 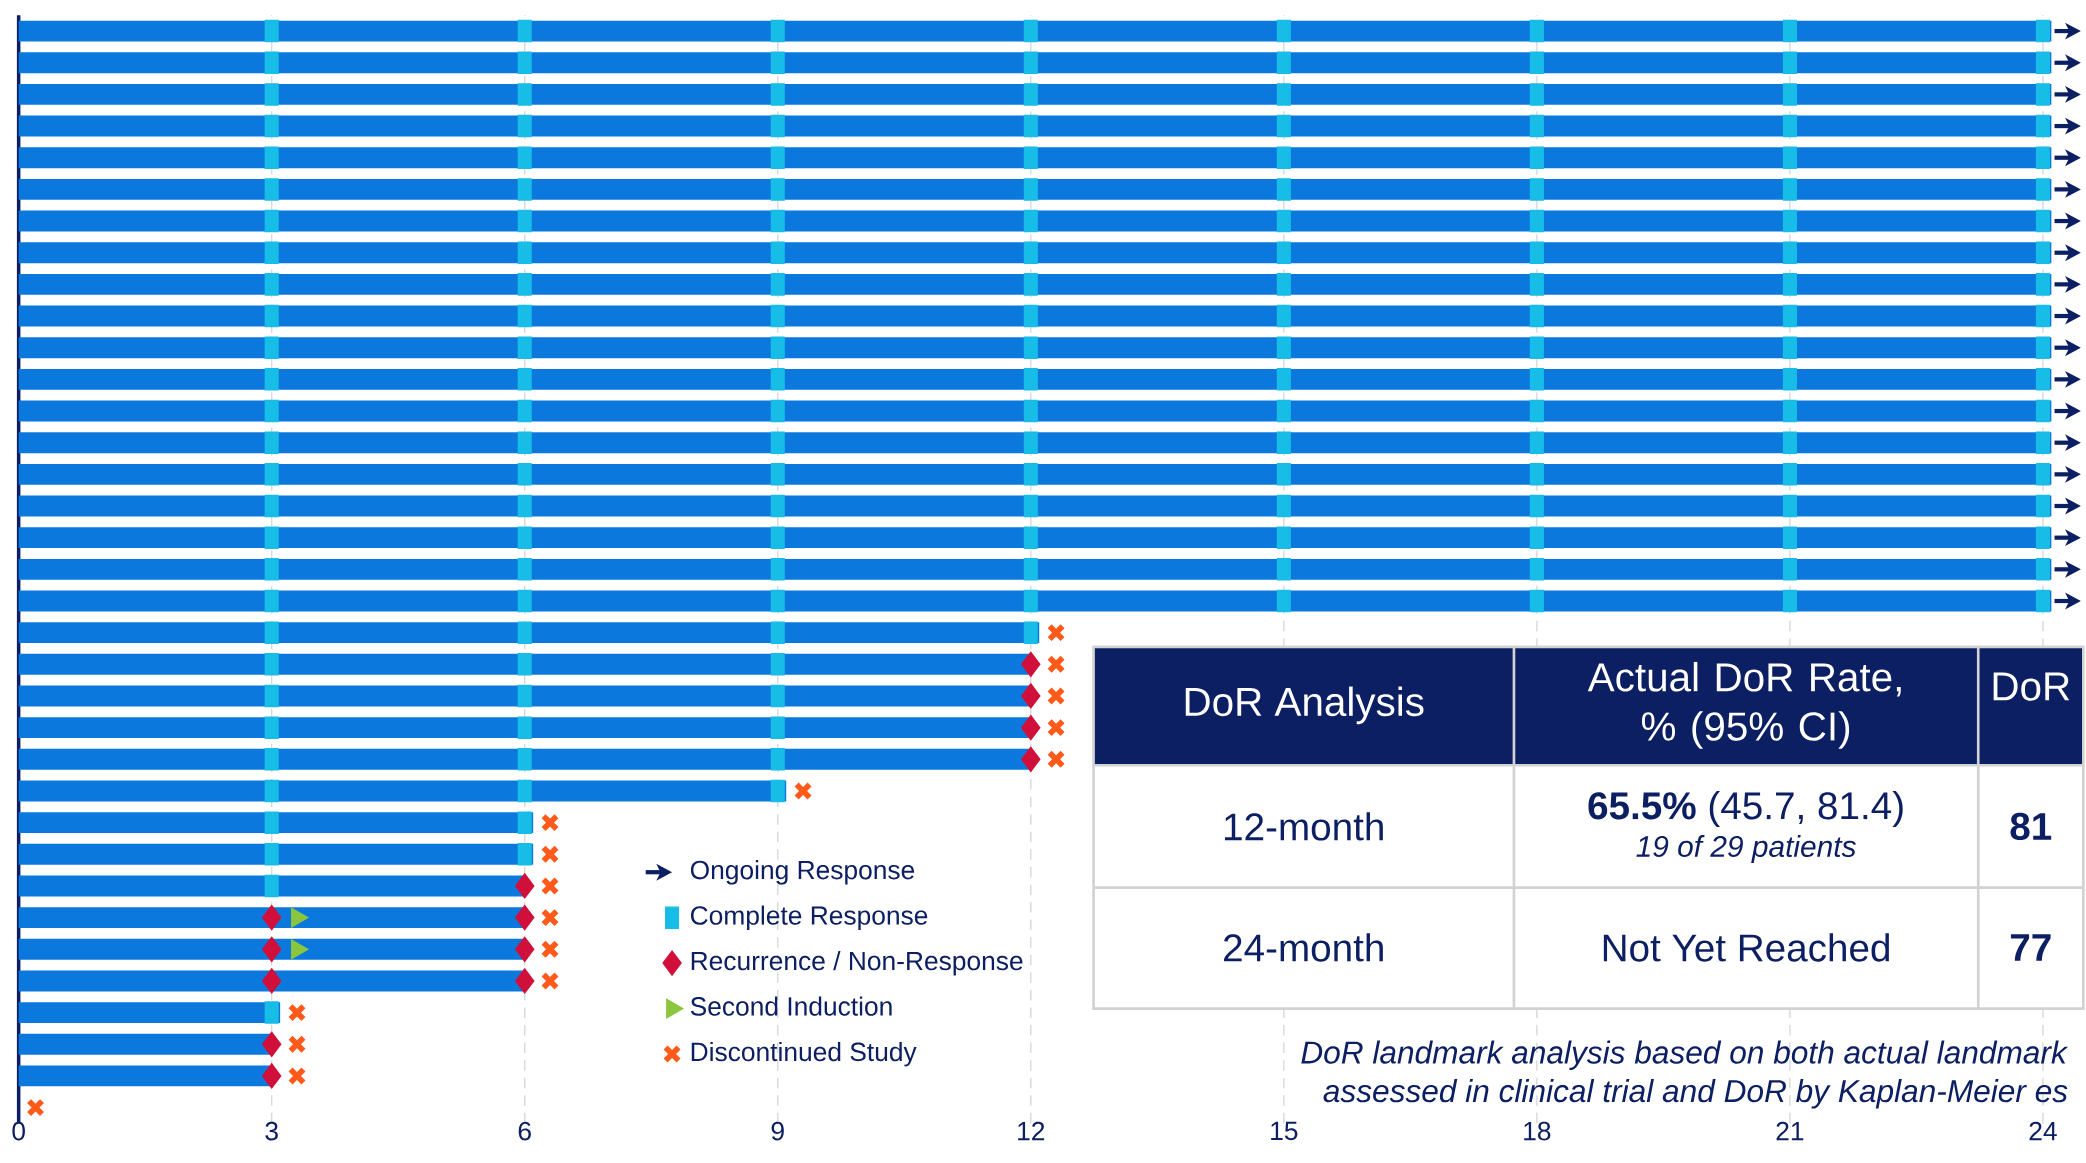 I want to click on x-tick-label: 24, so click(x=2043, y=1131).